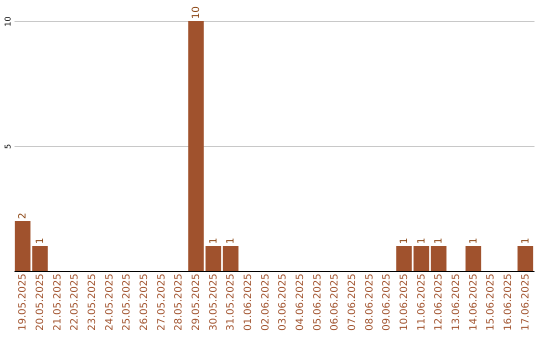  What do you see at coordinates (179, 302) in the screenshot?
I see `x-tick-label: 28.05.2025` at bounding box center [179, 302].